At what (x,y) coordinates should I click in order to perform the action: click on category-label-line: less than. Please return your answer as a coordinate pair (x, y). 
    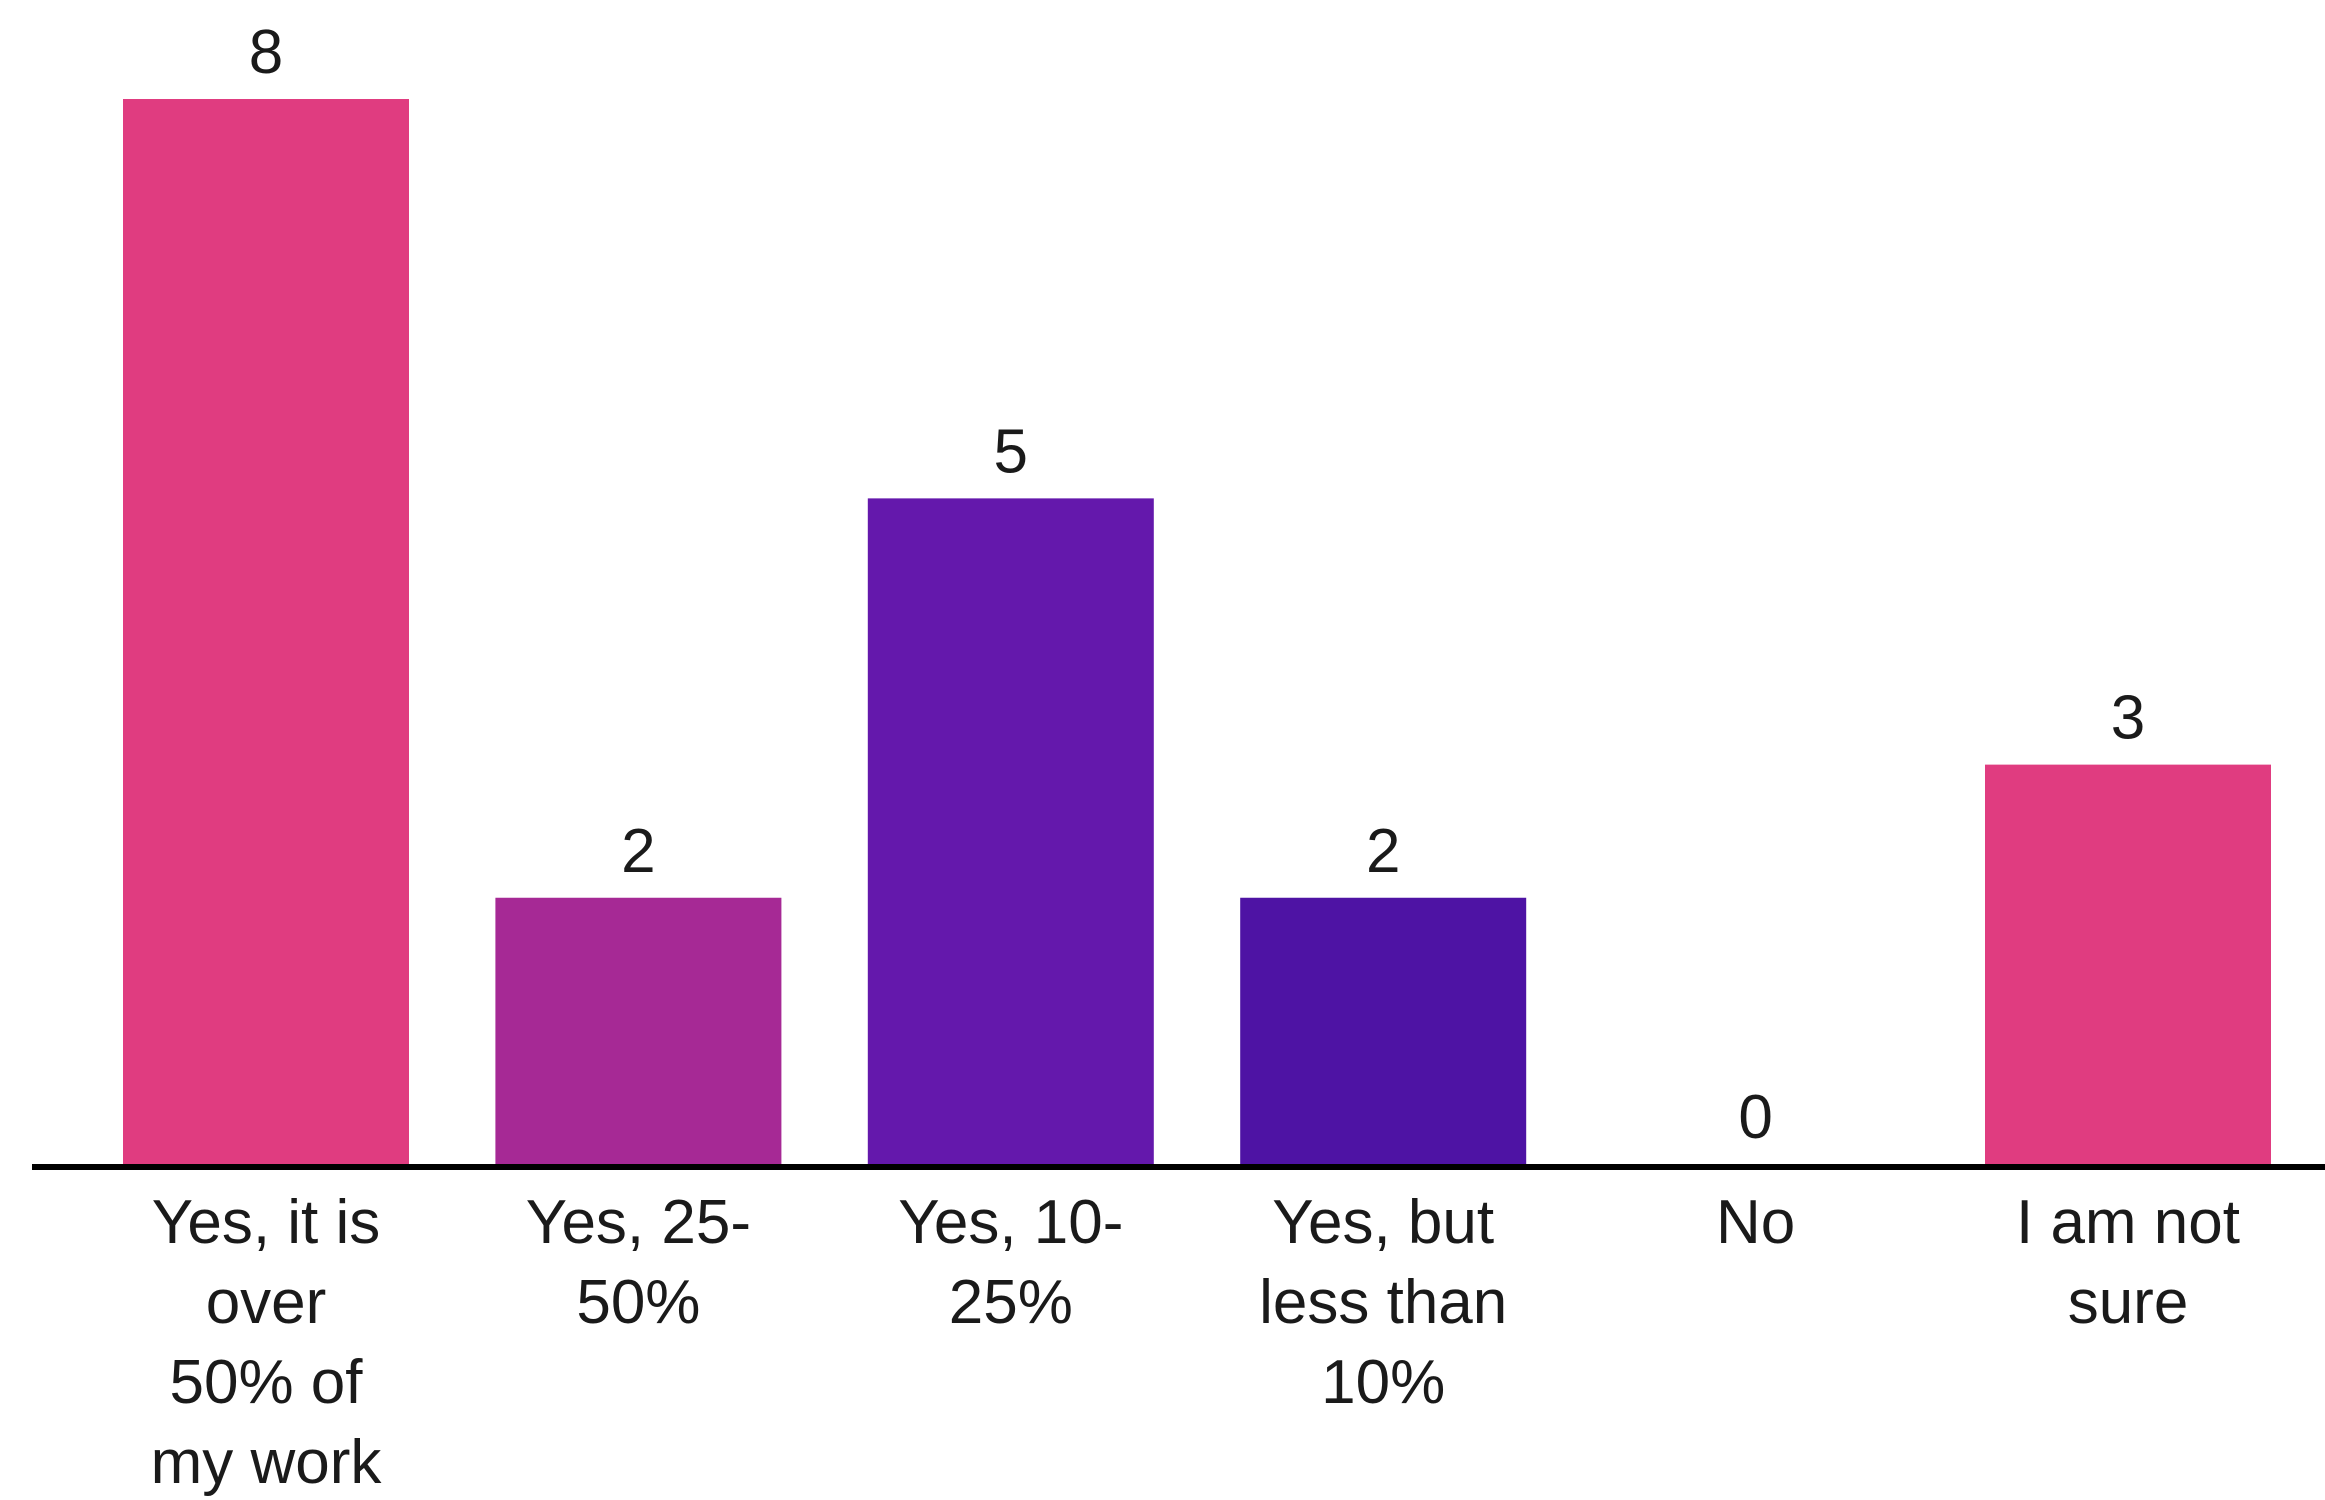
    Looking at the image, I should click on (1383, 1302).